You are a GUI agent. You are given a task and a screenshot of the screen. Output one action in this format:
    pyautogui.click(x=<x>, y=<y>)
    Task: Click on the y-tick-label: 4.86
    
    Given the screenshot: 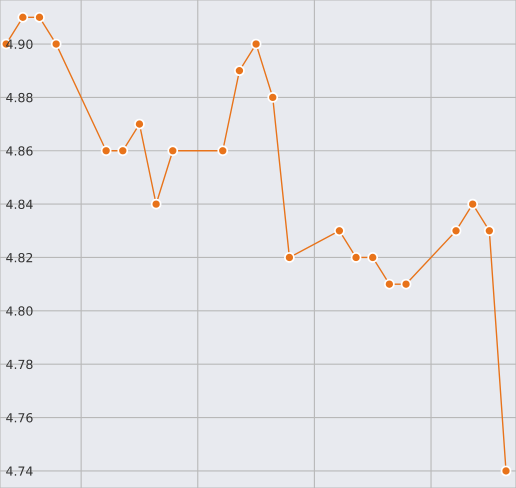 What is the action you would take?
    pyautogui.click(x=19, y=151)
    